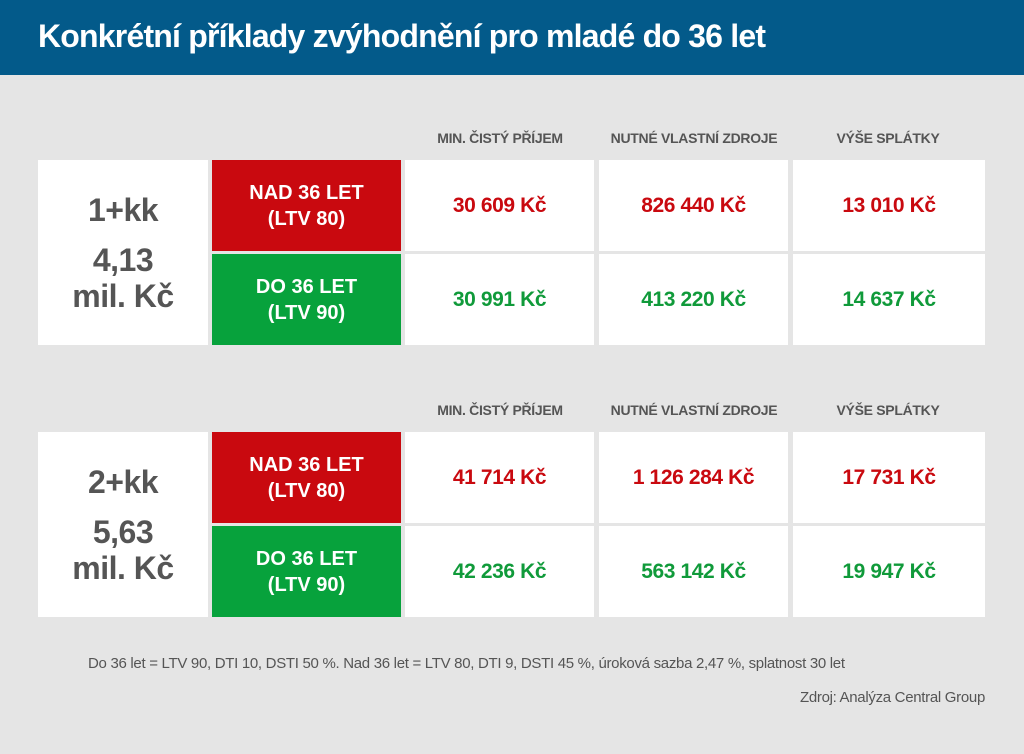 Image resolution: width=1024 pixels, height=754 pixels. I want to click on apartment-price: 4,13, so click(123, 259).